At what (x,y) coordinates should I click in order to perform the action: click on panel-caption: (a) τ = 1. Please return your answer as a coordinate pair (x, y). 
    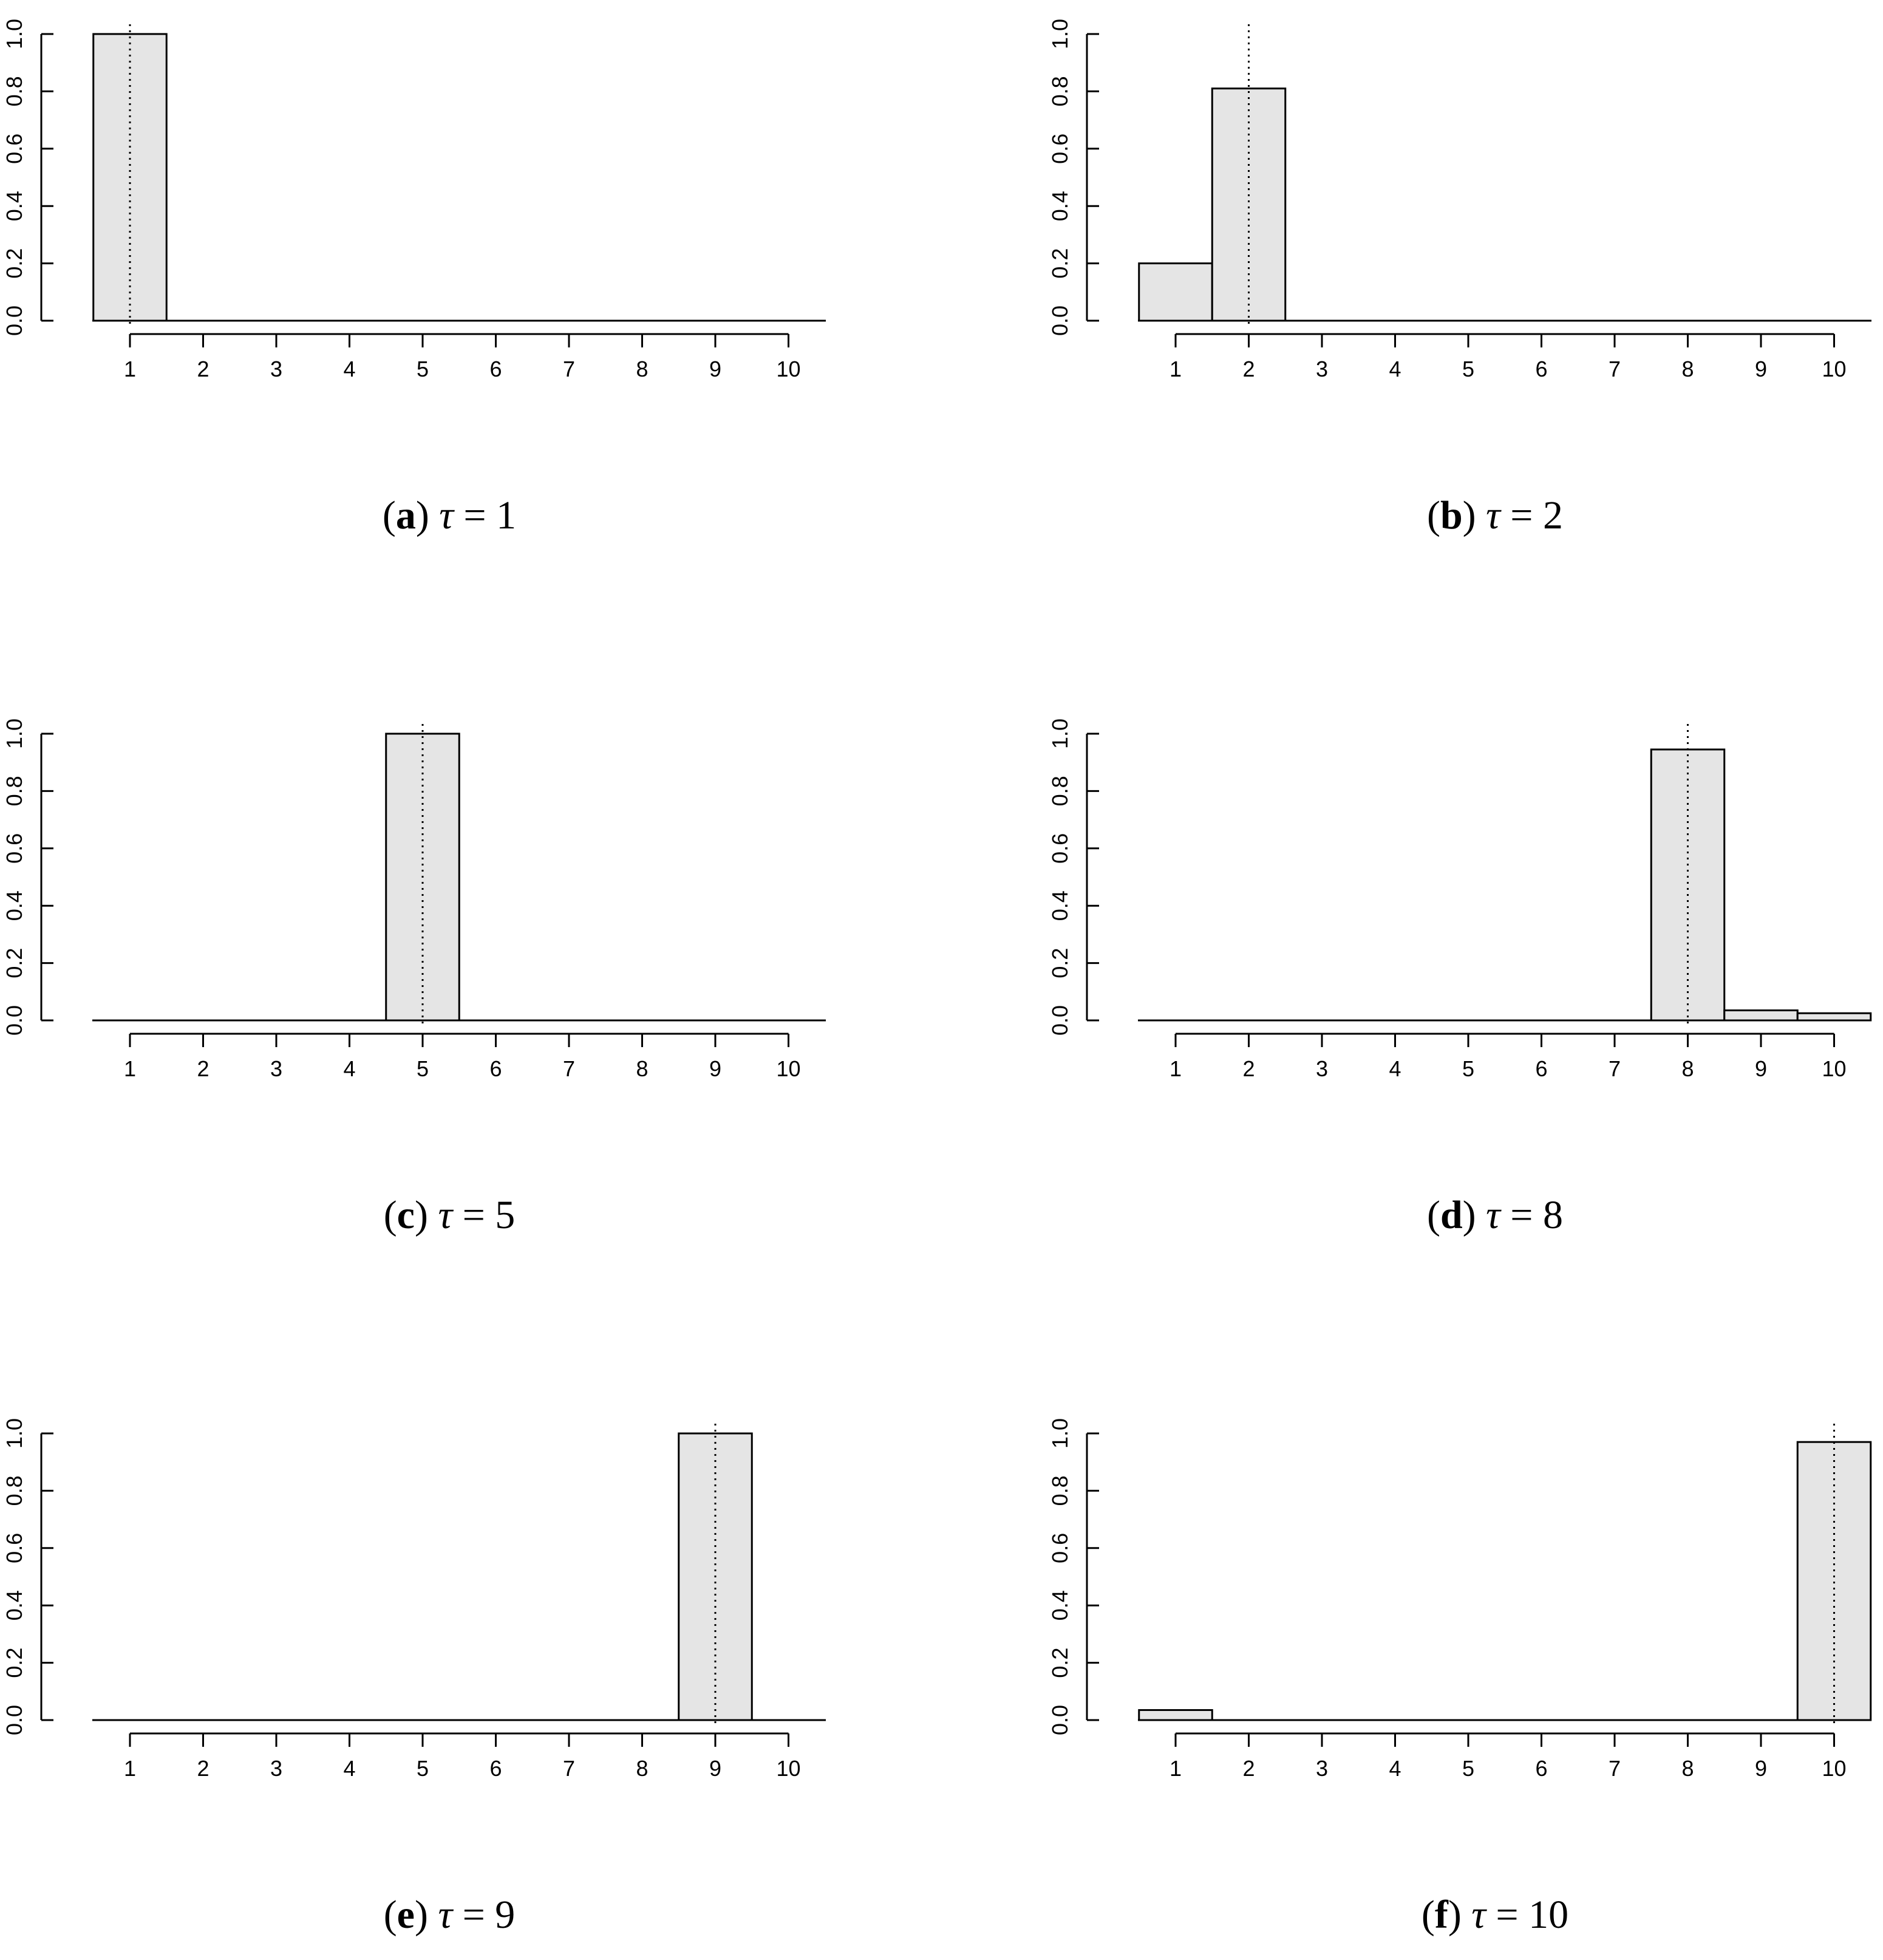
    Looking at the image, I should click on (449, 515).